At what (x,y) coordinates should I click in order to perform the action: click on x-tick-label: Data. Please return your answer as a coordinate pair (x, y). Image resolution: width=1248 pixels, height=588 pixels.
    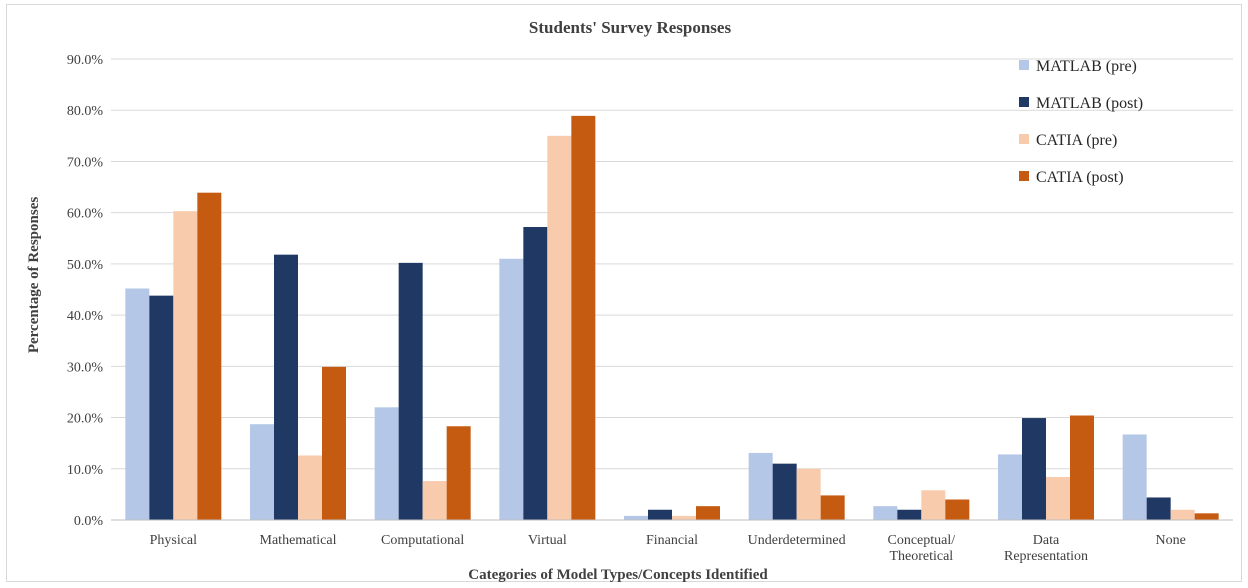
    Looking at the image, I should click on (1046, 540).